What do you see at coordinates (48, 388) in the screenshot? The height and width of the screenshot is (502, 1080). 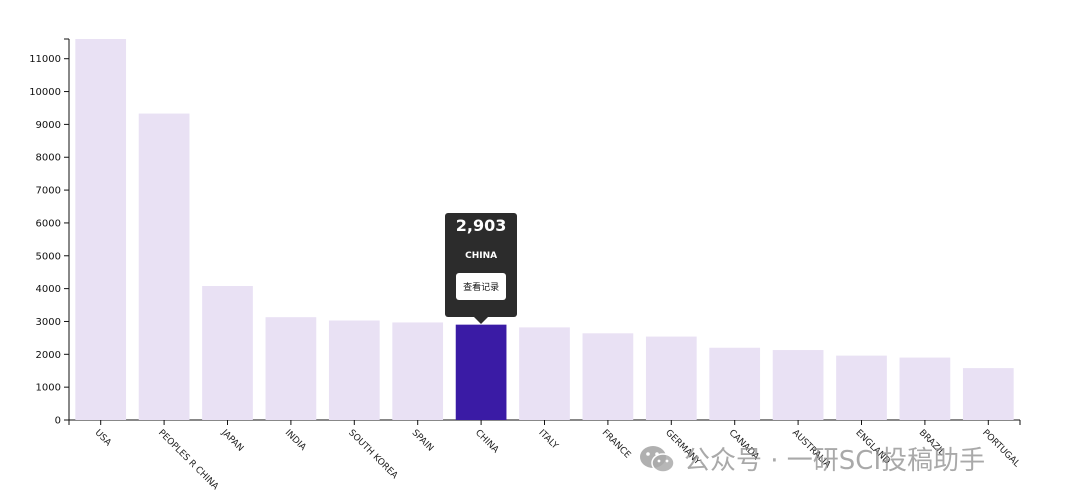 I see `y-tick-label: 1000` at bounding box center [48, 388].